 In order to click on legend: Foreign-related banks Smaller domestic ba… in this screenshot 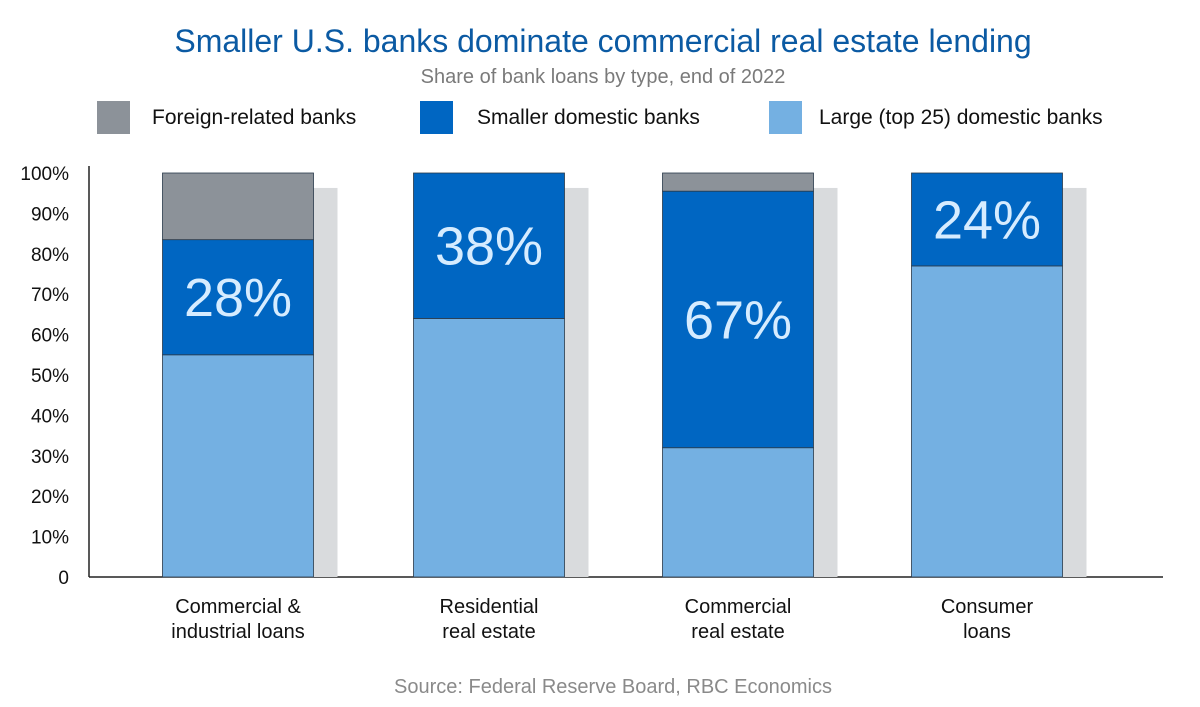, I will do `click(600, 117)`.